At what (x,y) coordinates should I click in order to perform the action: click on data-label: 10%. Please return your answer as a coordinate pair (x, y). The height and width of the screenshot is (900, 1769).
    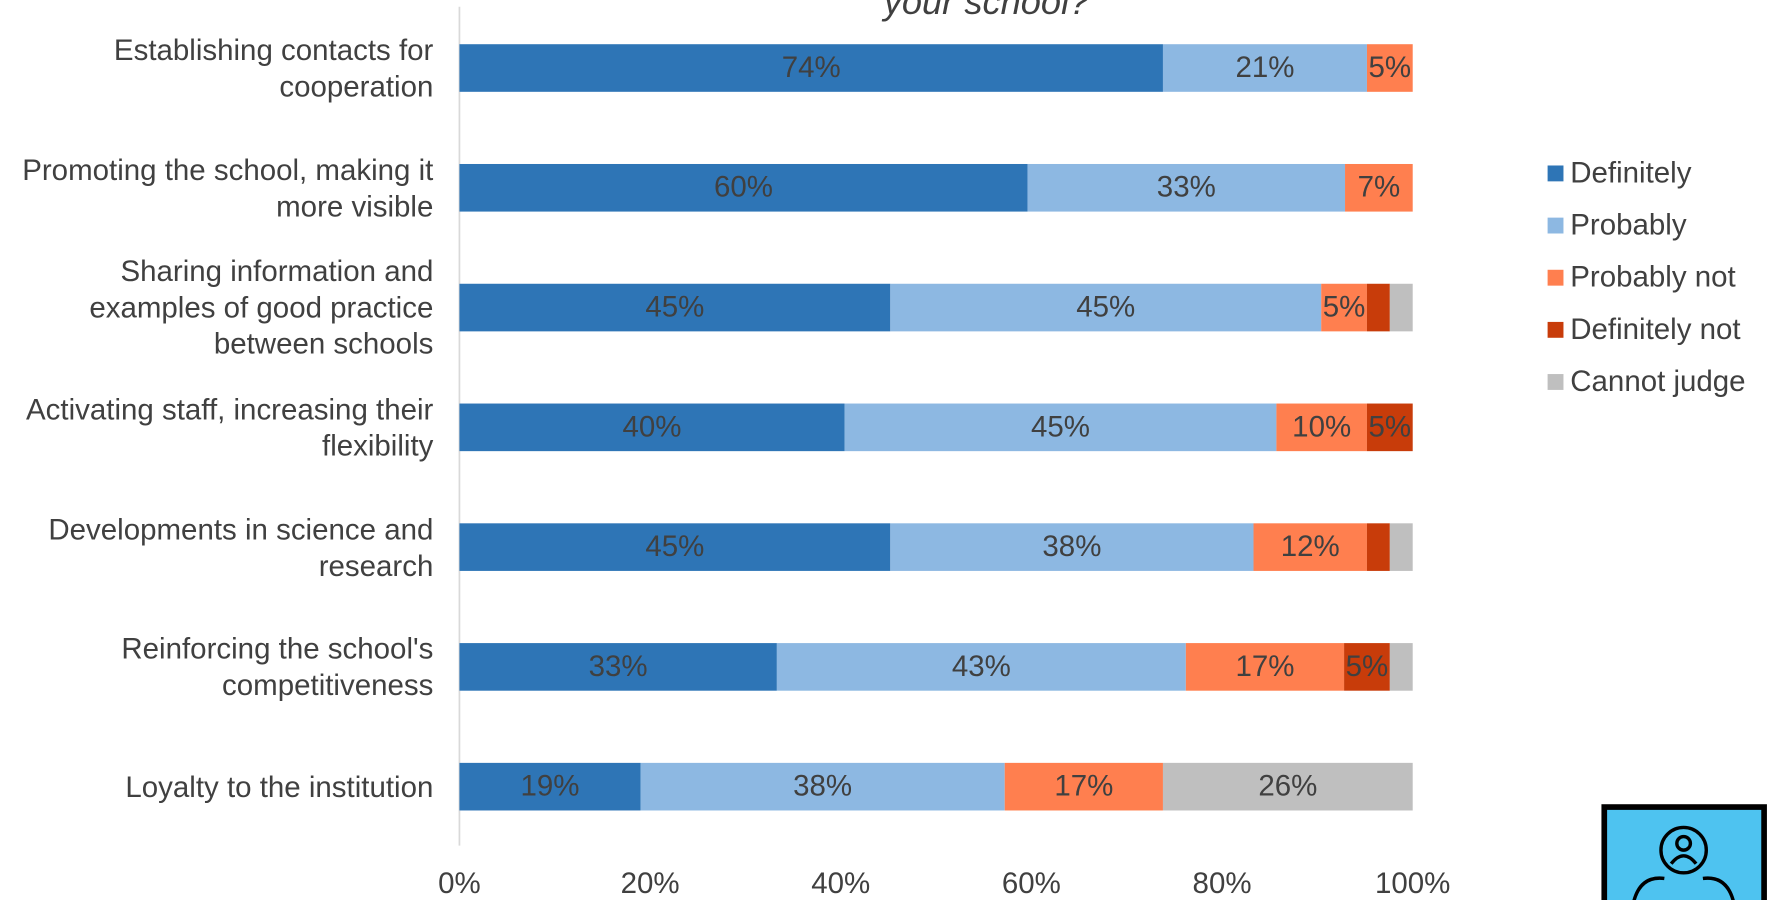
    Looking at the image, I should click on (1321, 426).